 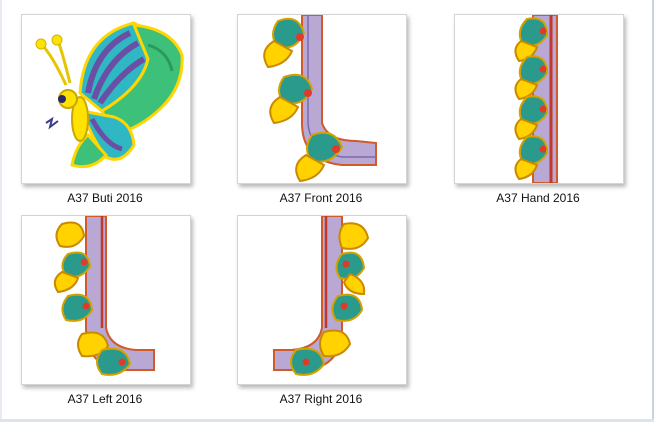 I want to click on thumbnail-buti, so click(x=106, y=99).